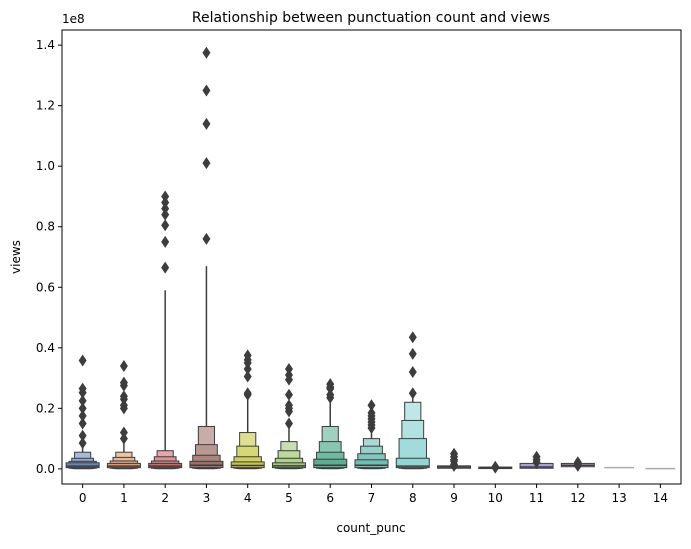 Image resolution: width=691 pixels, height=549 pixels. I want to click on x-tick-label: 11, so click(536, 498).